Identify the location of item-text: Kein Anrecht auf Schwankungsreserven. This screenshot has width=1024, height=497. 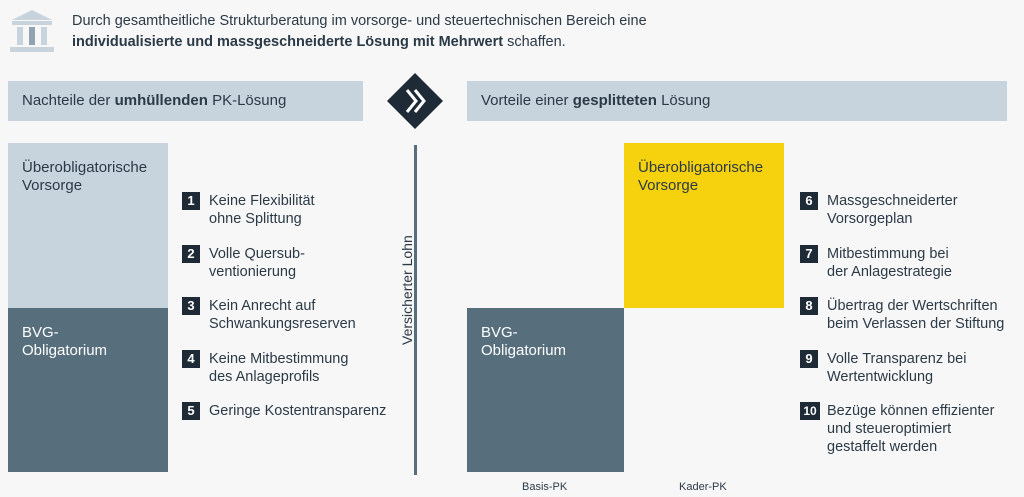
(282, 315).